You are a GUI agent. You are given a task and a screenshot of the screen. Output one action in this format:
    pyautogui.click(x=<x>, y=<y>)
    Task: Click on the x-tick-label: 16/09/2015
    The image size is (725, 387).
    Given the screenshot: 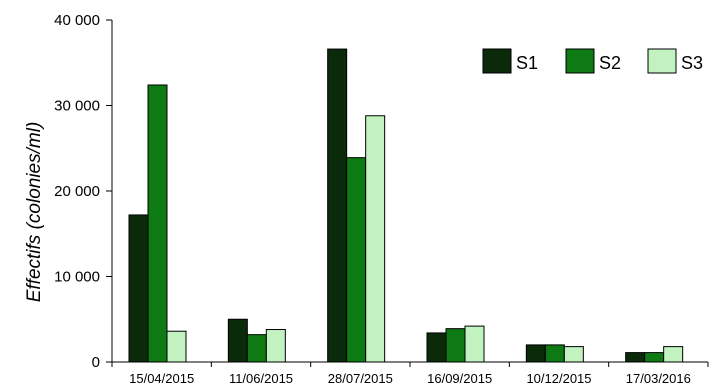 What is the action you would take?
    pyautogui.click(x=459, y=378)
    